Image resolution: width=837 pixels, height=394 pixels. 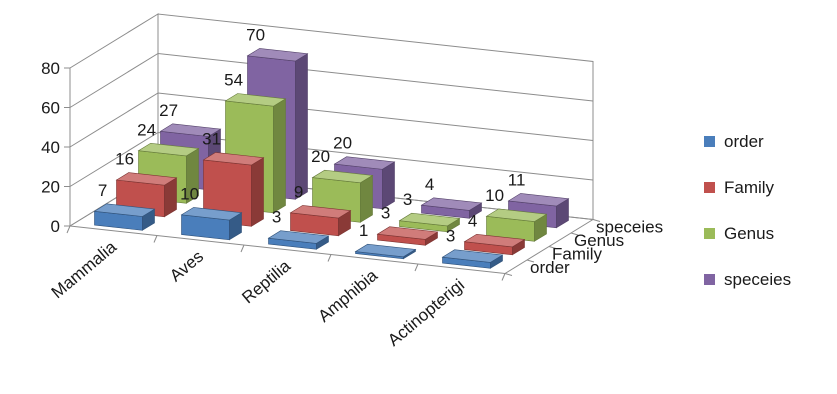 What do you see at coordinates (211, 138) in the screenshot?
I see `data-label: 31` at bounding box center [211, 138].